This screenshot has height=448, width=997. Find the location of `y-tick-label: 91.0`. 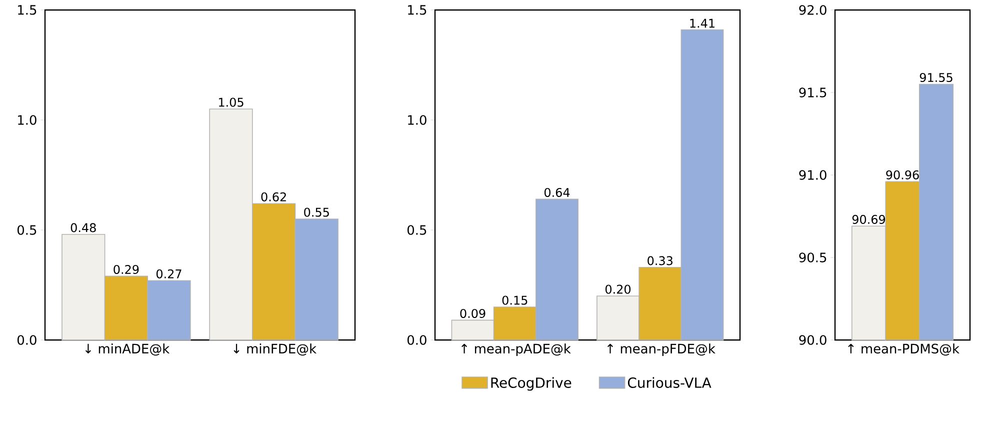

y-tick-label: 91.0 is located at coordinates (812, 175).